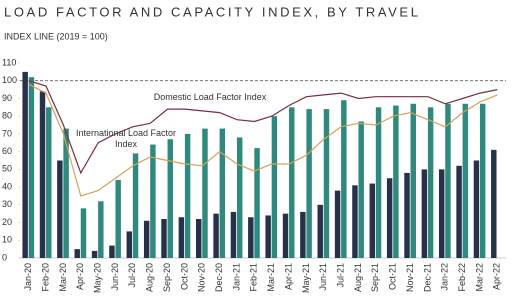 The height and width of the screenshot is (307, 512). I want to click on x-tick-label: Aug-21, so click(358, 277).